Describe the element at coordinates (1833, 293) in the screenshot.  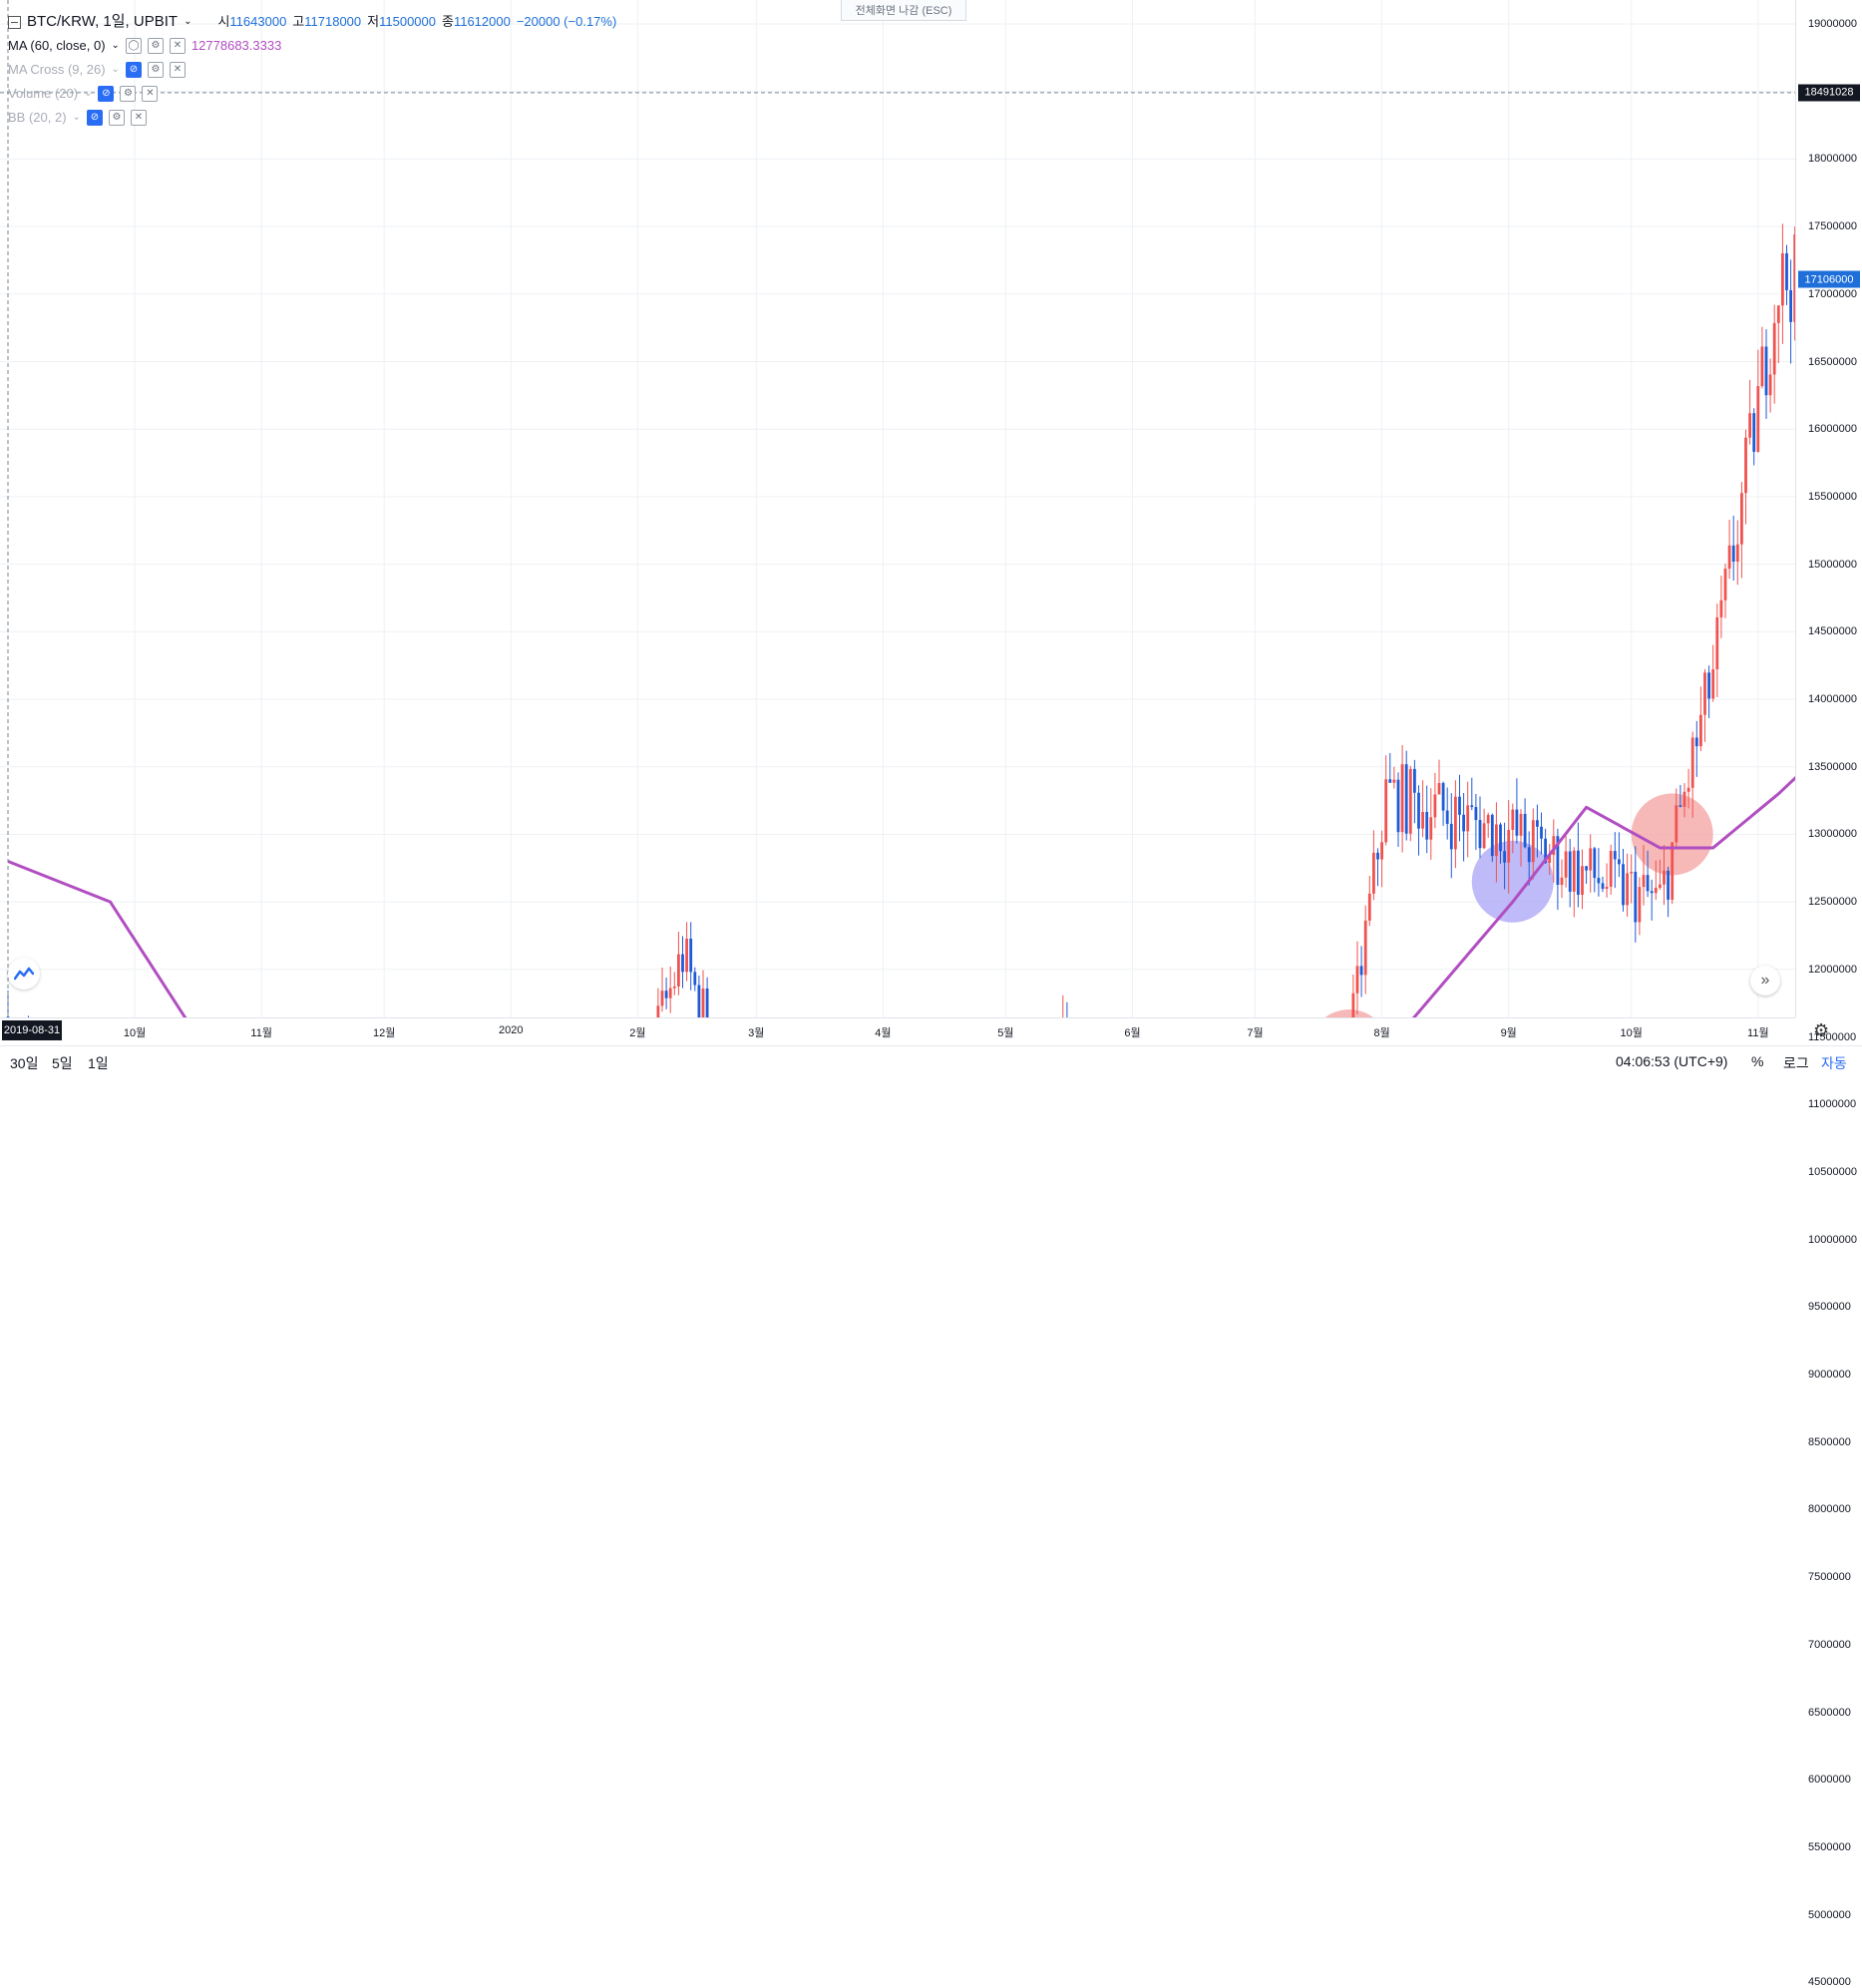
I see `price-tick-label: 17000000` at that location.